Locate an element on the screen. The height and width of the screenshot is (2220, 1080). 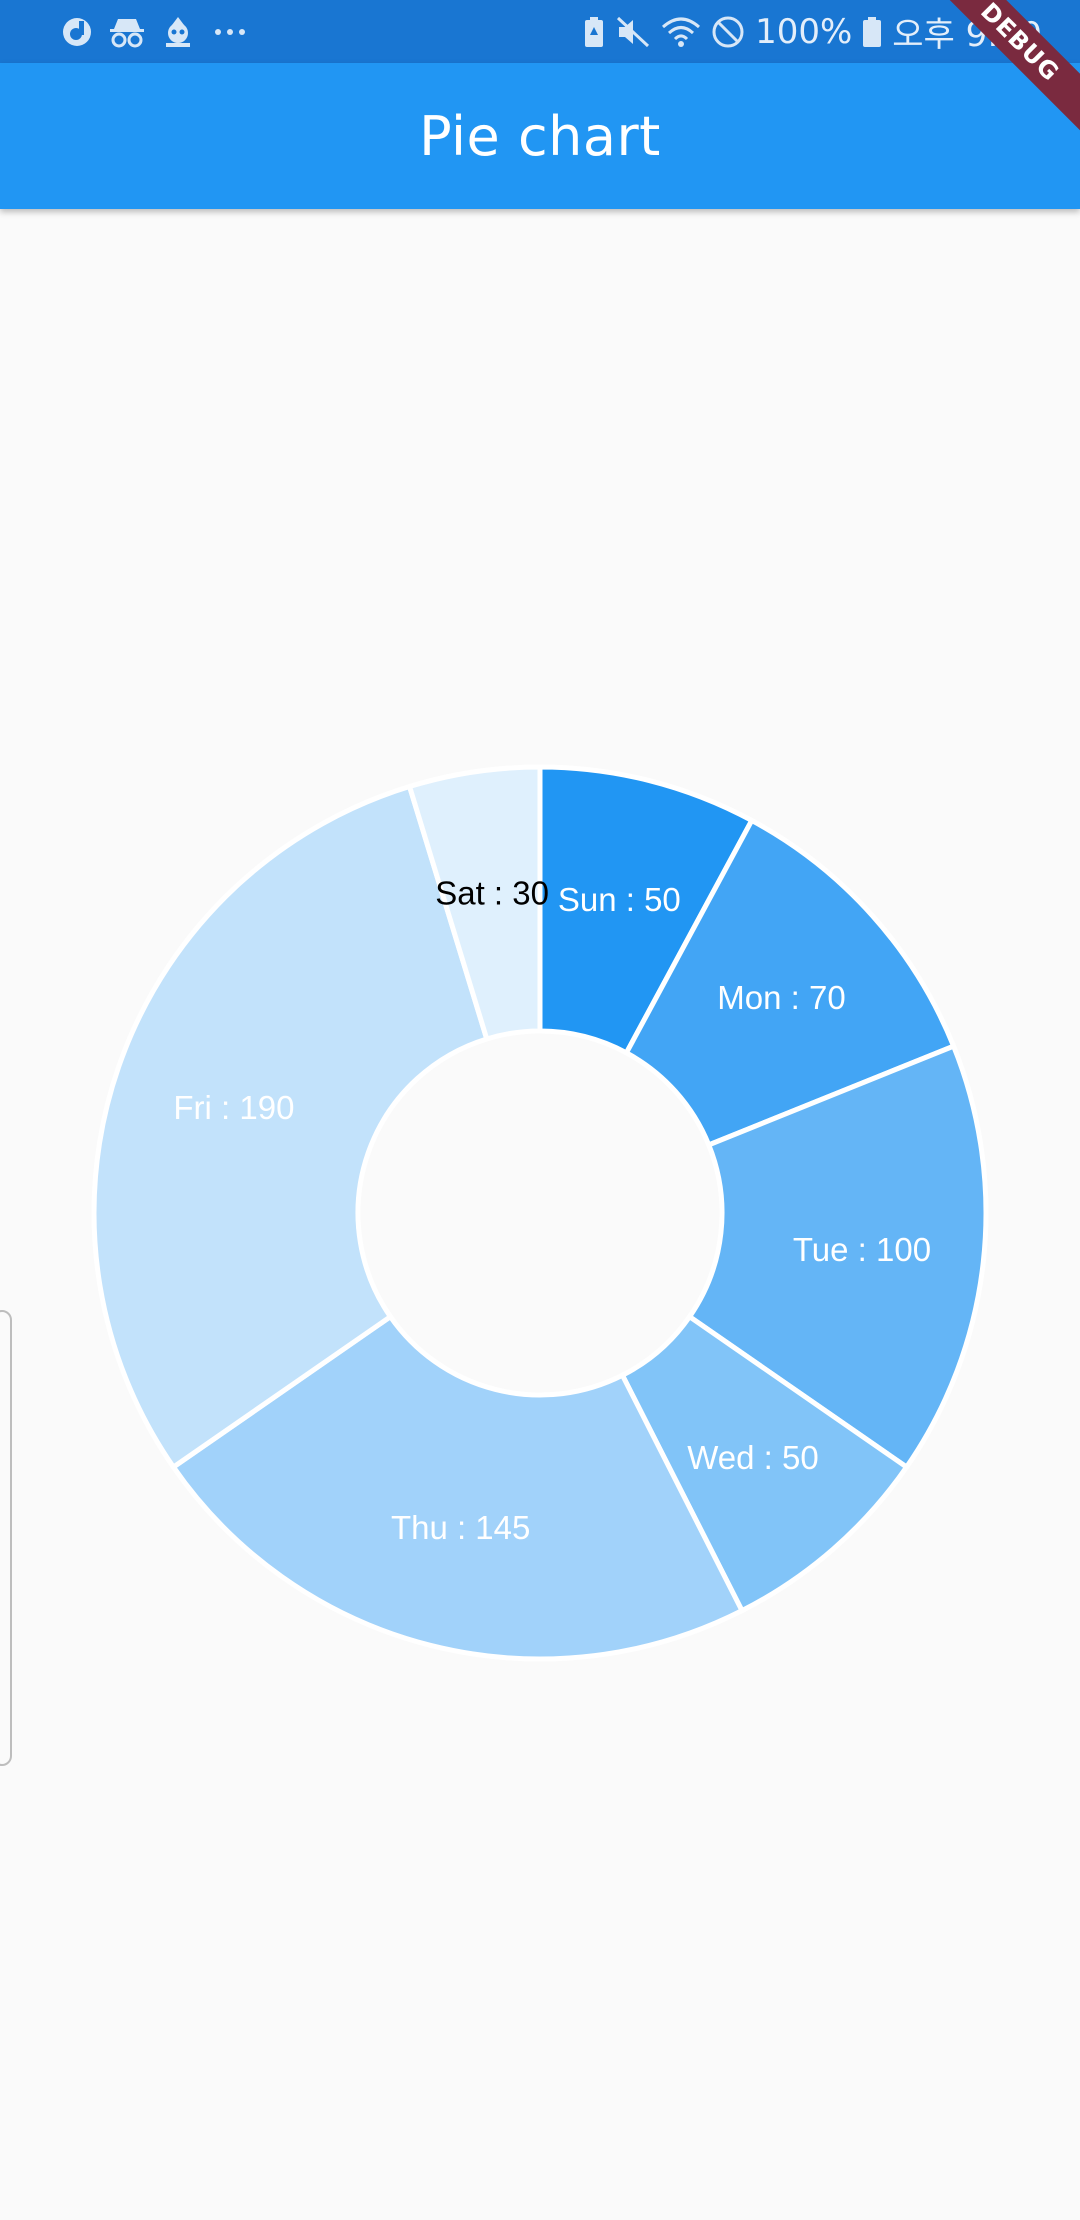
app-bar: Pie chart is located at coordinates (540, 136).